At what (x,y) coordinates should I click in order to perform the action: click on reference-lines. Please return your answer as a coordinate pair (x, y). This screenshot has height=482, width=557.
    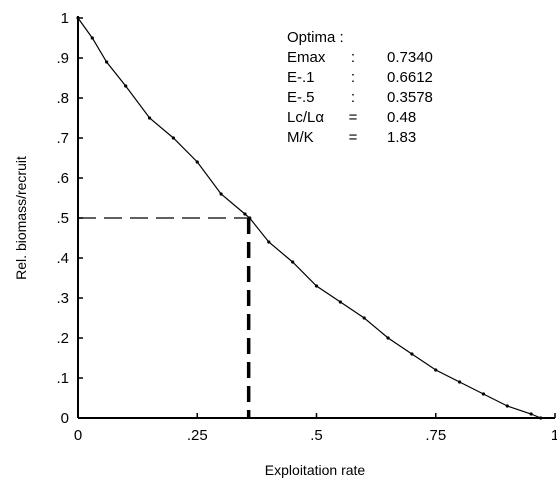
    Looking at the image, I should click on (164, 317).